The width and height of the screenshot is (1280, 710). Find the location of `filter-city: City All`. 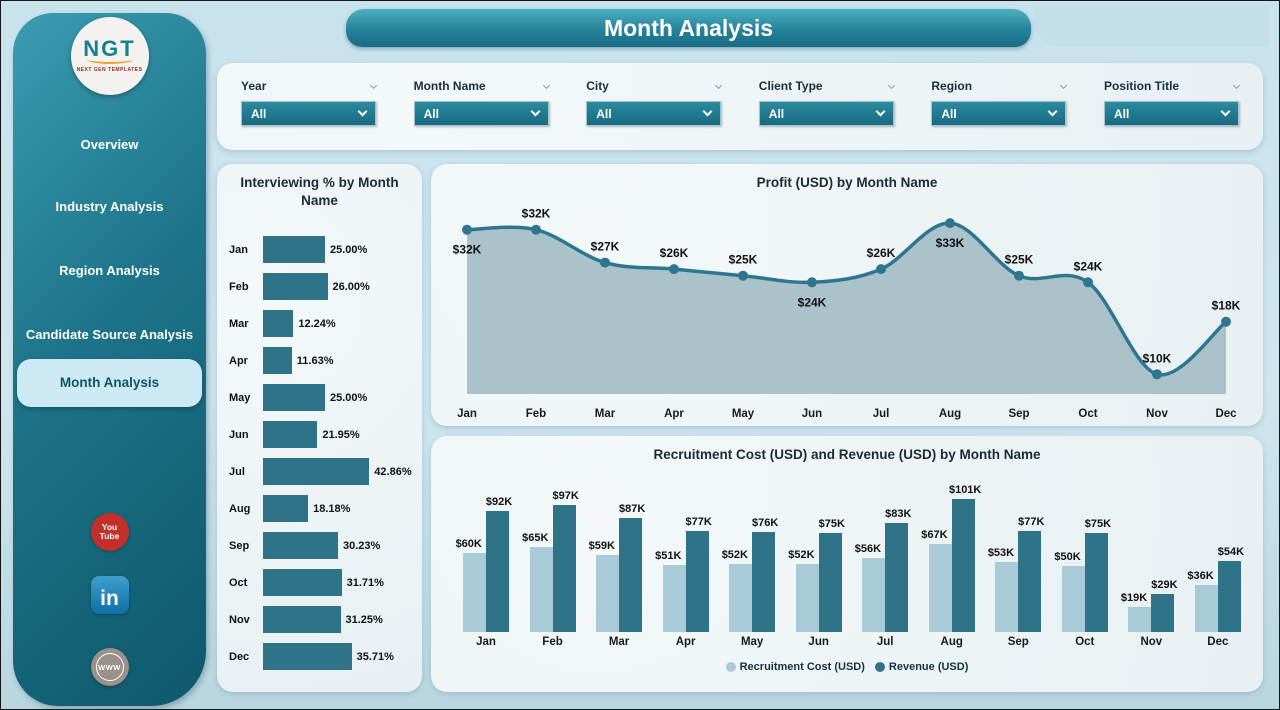

filter-city: City All is located at coordinates (654, 114).